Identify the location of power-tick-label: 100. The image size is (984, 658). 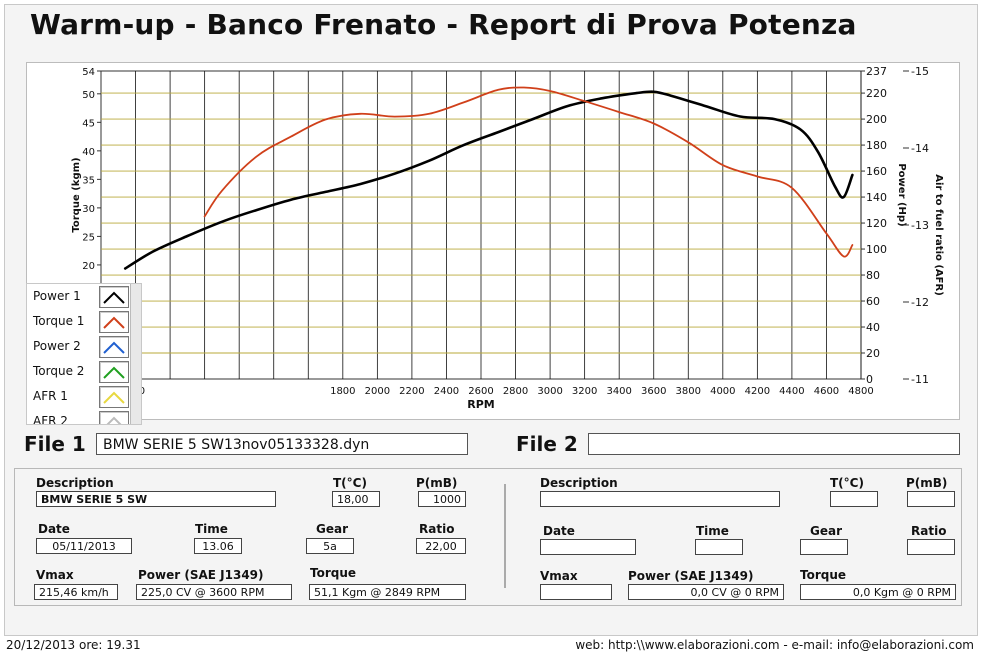
(876, 249).